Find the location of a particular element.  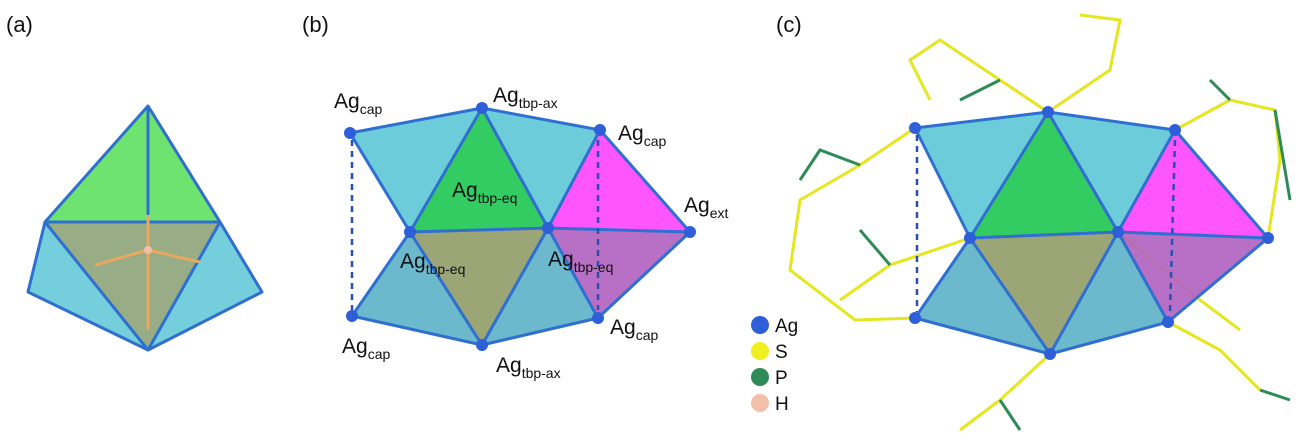

panel-label: (a) is located at coordinates (19, 24).